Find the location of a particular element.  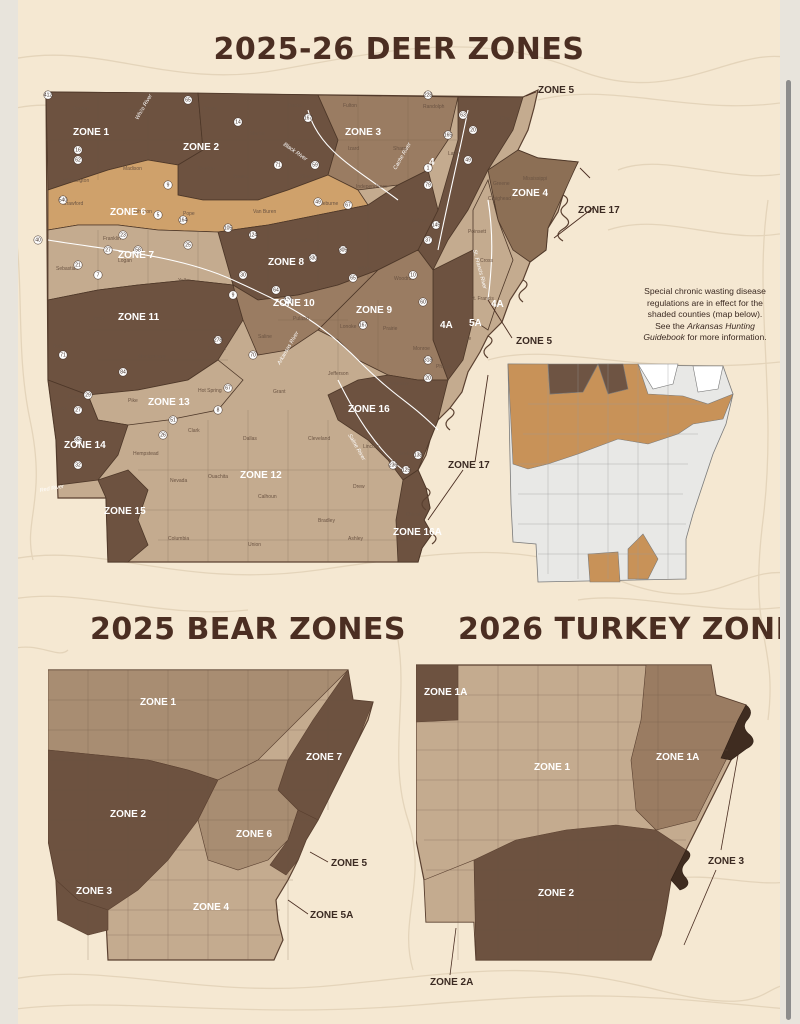

deer-zone-label-5-top: ZONE 5 is located at coordinates (556, 90).